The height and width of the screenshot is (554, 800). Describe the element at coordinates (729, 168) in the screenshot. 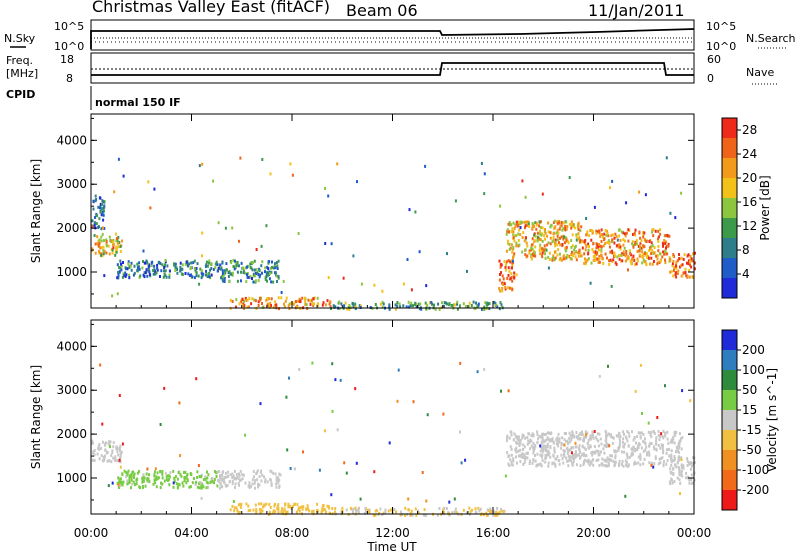

I see `power-colorbar-block` at that location.